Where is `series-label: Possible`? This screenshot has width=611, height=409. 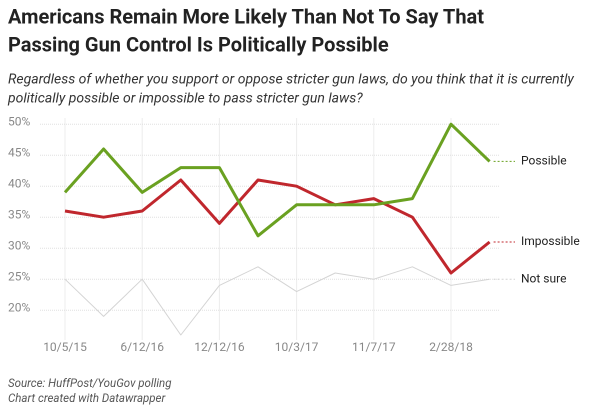
series-label: Possible is located at coordinates (544, 161).